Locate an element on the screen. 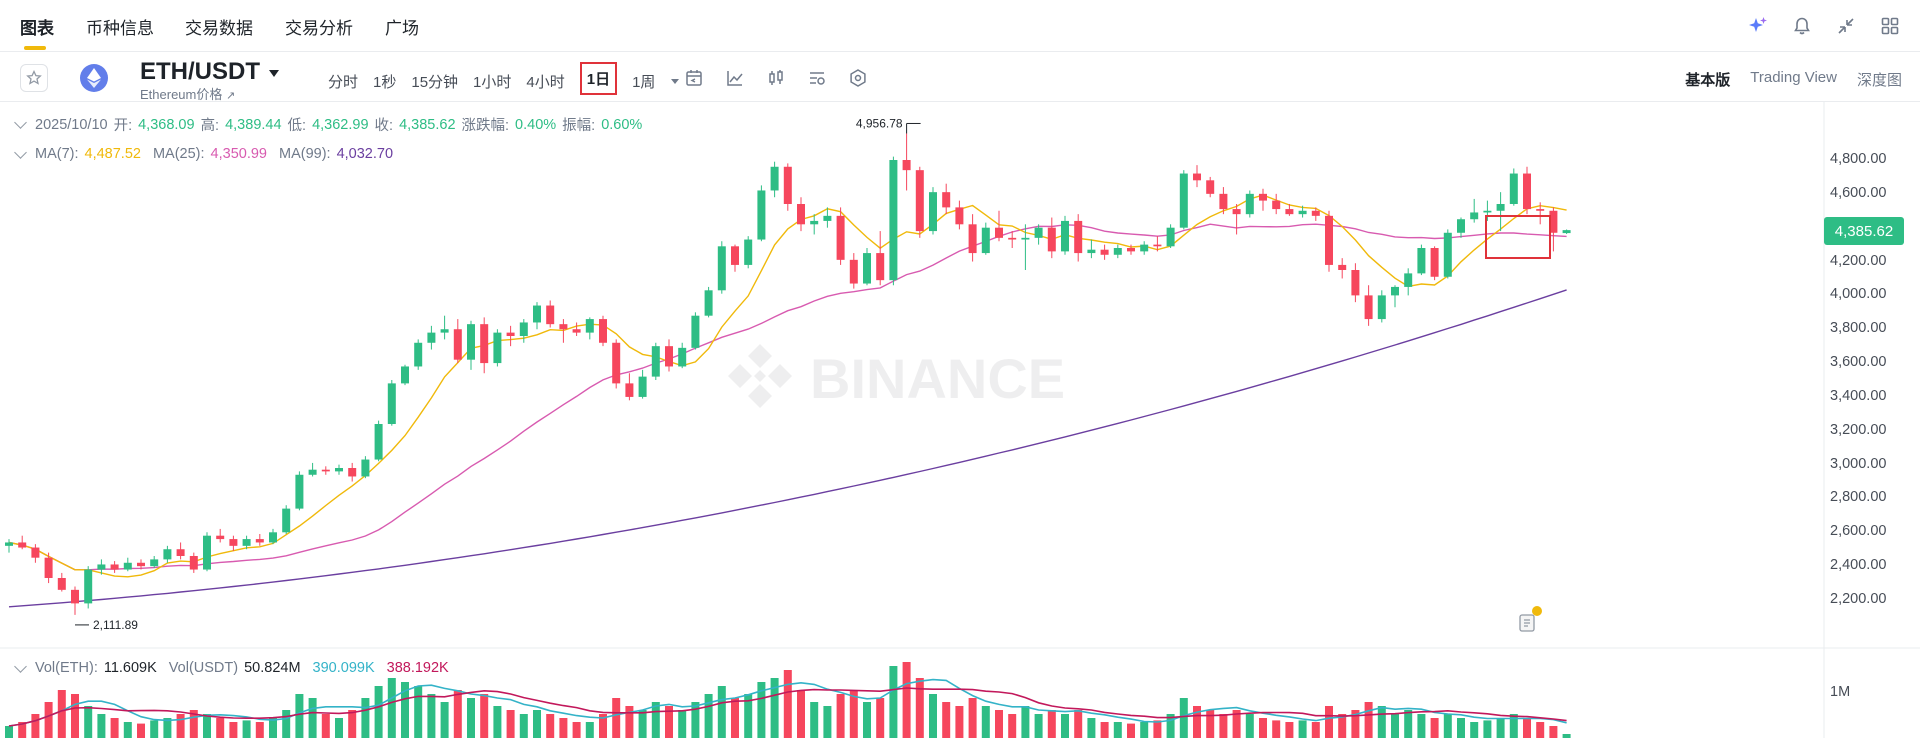 This screenshot has height=738, width=1920. vol-eth-label: Vol(ETH): is located at coordinates (66, 668).